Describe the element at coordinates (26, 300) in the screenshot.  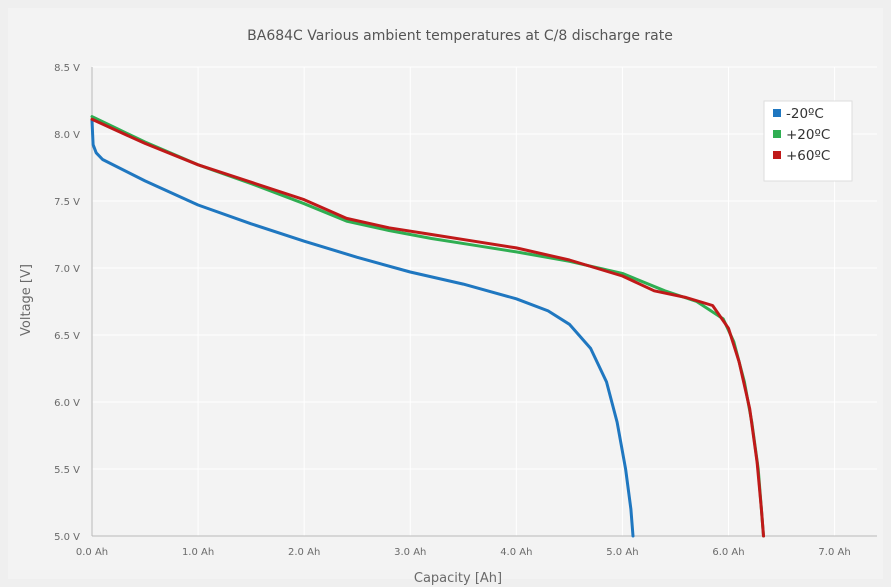
I see `y-axis-label: Voltage [V]` at that location.